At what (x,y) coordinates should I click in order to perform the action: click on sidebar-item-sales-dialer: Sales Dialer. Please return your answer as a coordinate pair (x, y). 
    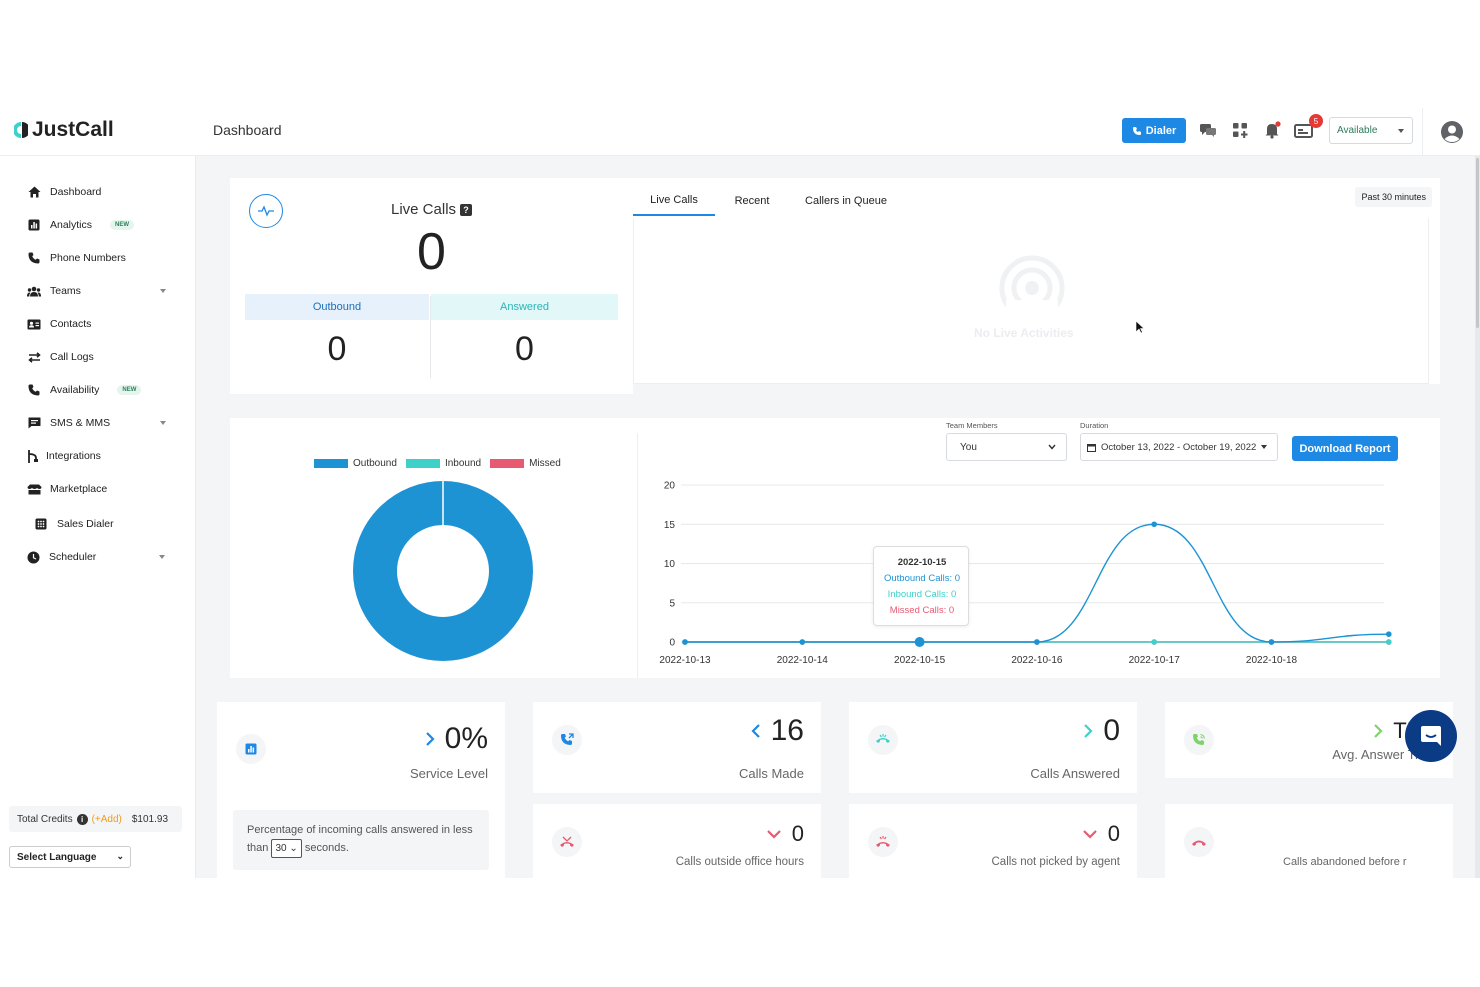
    Looking at the image, I should click on (108, 524).